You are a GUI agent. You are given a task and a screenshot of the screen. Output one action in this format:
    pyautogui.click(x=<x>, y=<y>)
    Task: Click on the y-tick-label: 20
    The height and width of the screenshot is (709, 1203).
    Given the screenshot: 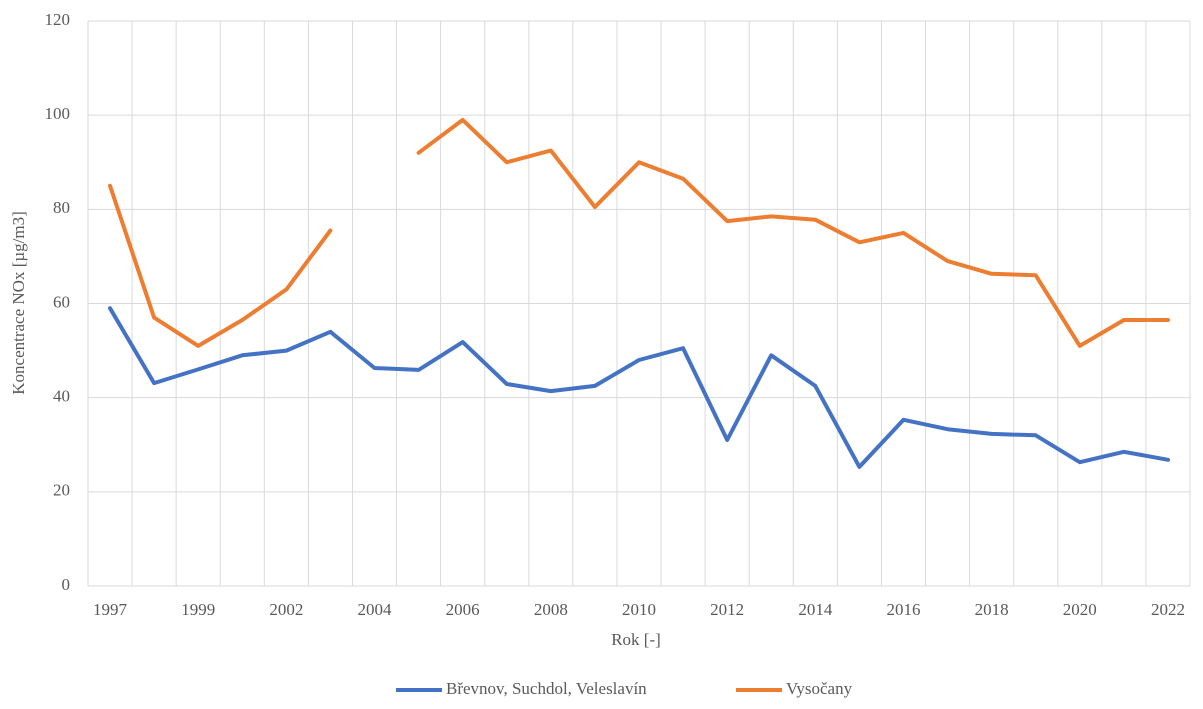 What is the action you would take?
    pyautogui.click(x=61, y=490)
    